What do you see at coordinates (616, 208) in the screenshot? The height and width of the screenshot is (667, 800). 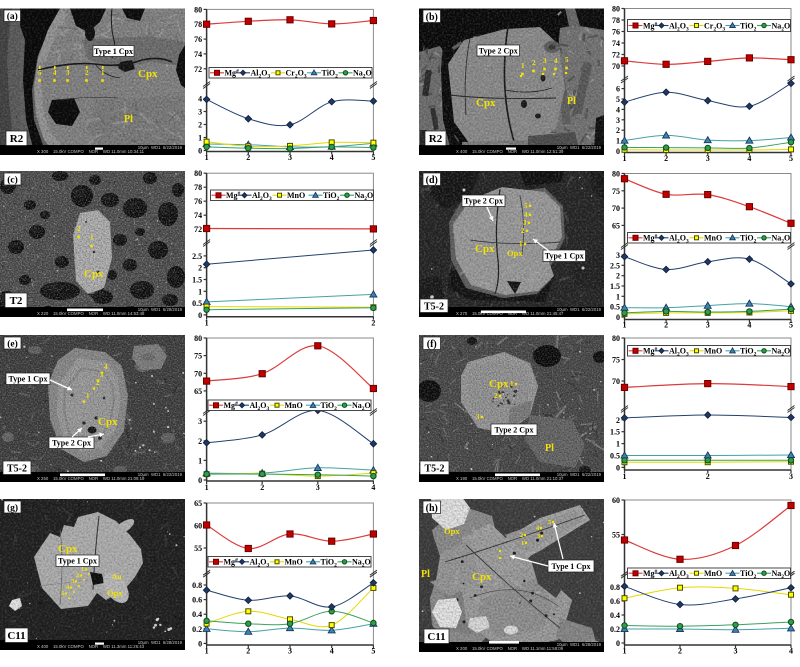 I see `svg-text: 70` at bounding box center [616, 208].